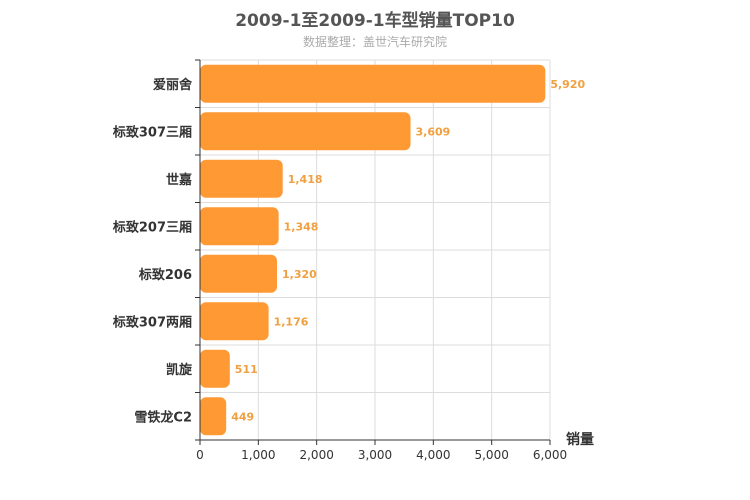  I want to click on x-tick-label: 1,000, so click(258, 455).